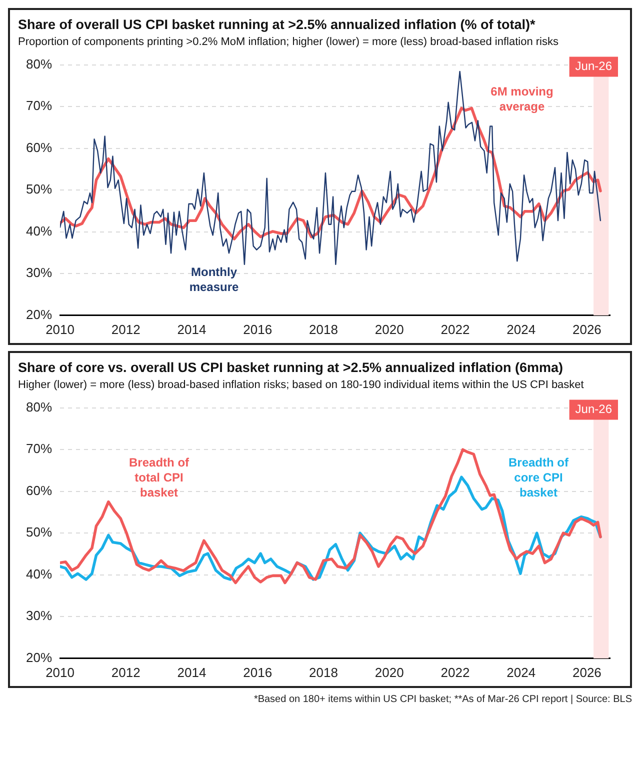 The image size is (640, 768). What do you see at coordinates (442, 699) in the screenshot?
I see `text: *Based on 180+ items within US CPI basket; **As of Mar-26 CPI report | Source: BLS` at bounding box center [442, 699].